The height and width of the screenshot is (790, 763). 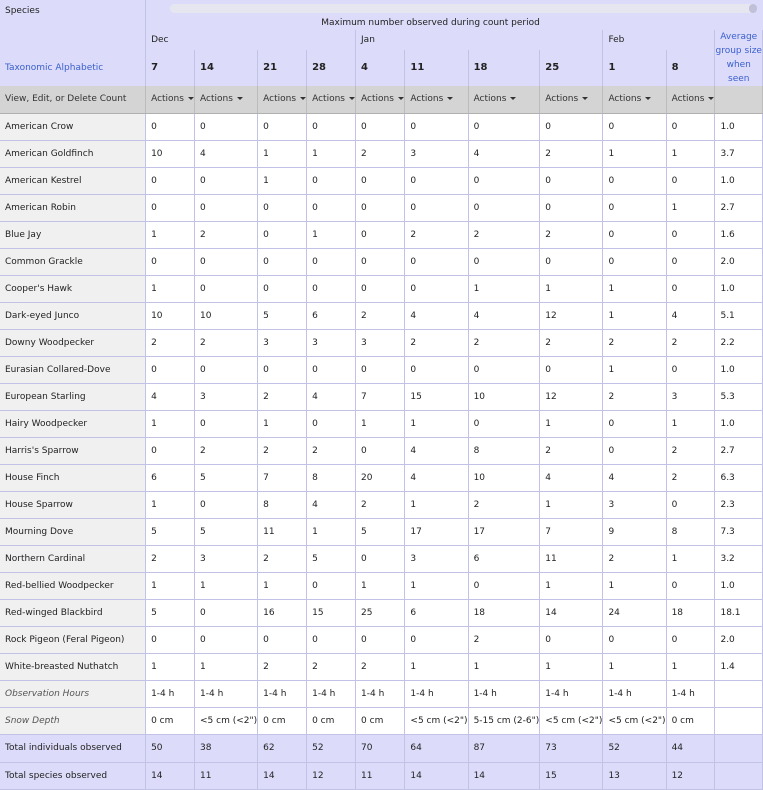 I want to click on average-cell: 3.7, so click(x=738, y=154).